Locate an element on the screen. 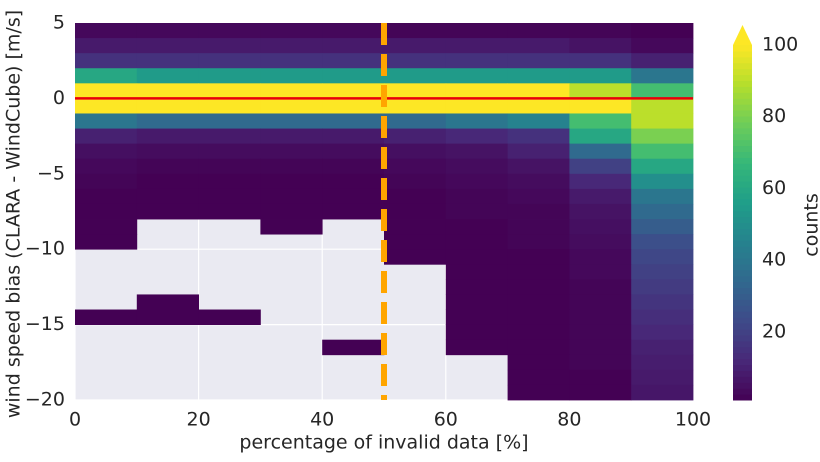 This screenshot has height=462, width=820. colorbar-tick-label: 60 is located at coordinates (774, 188).